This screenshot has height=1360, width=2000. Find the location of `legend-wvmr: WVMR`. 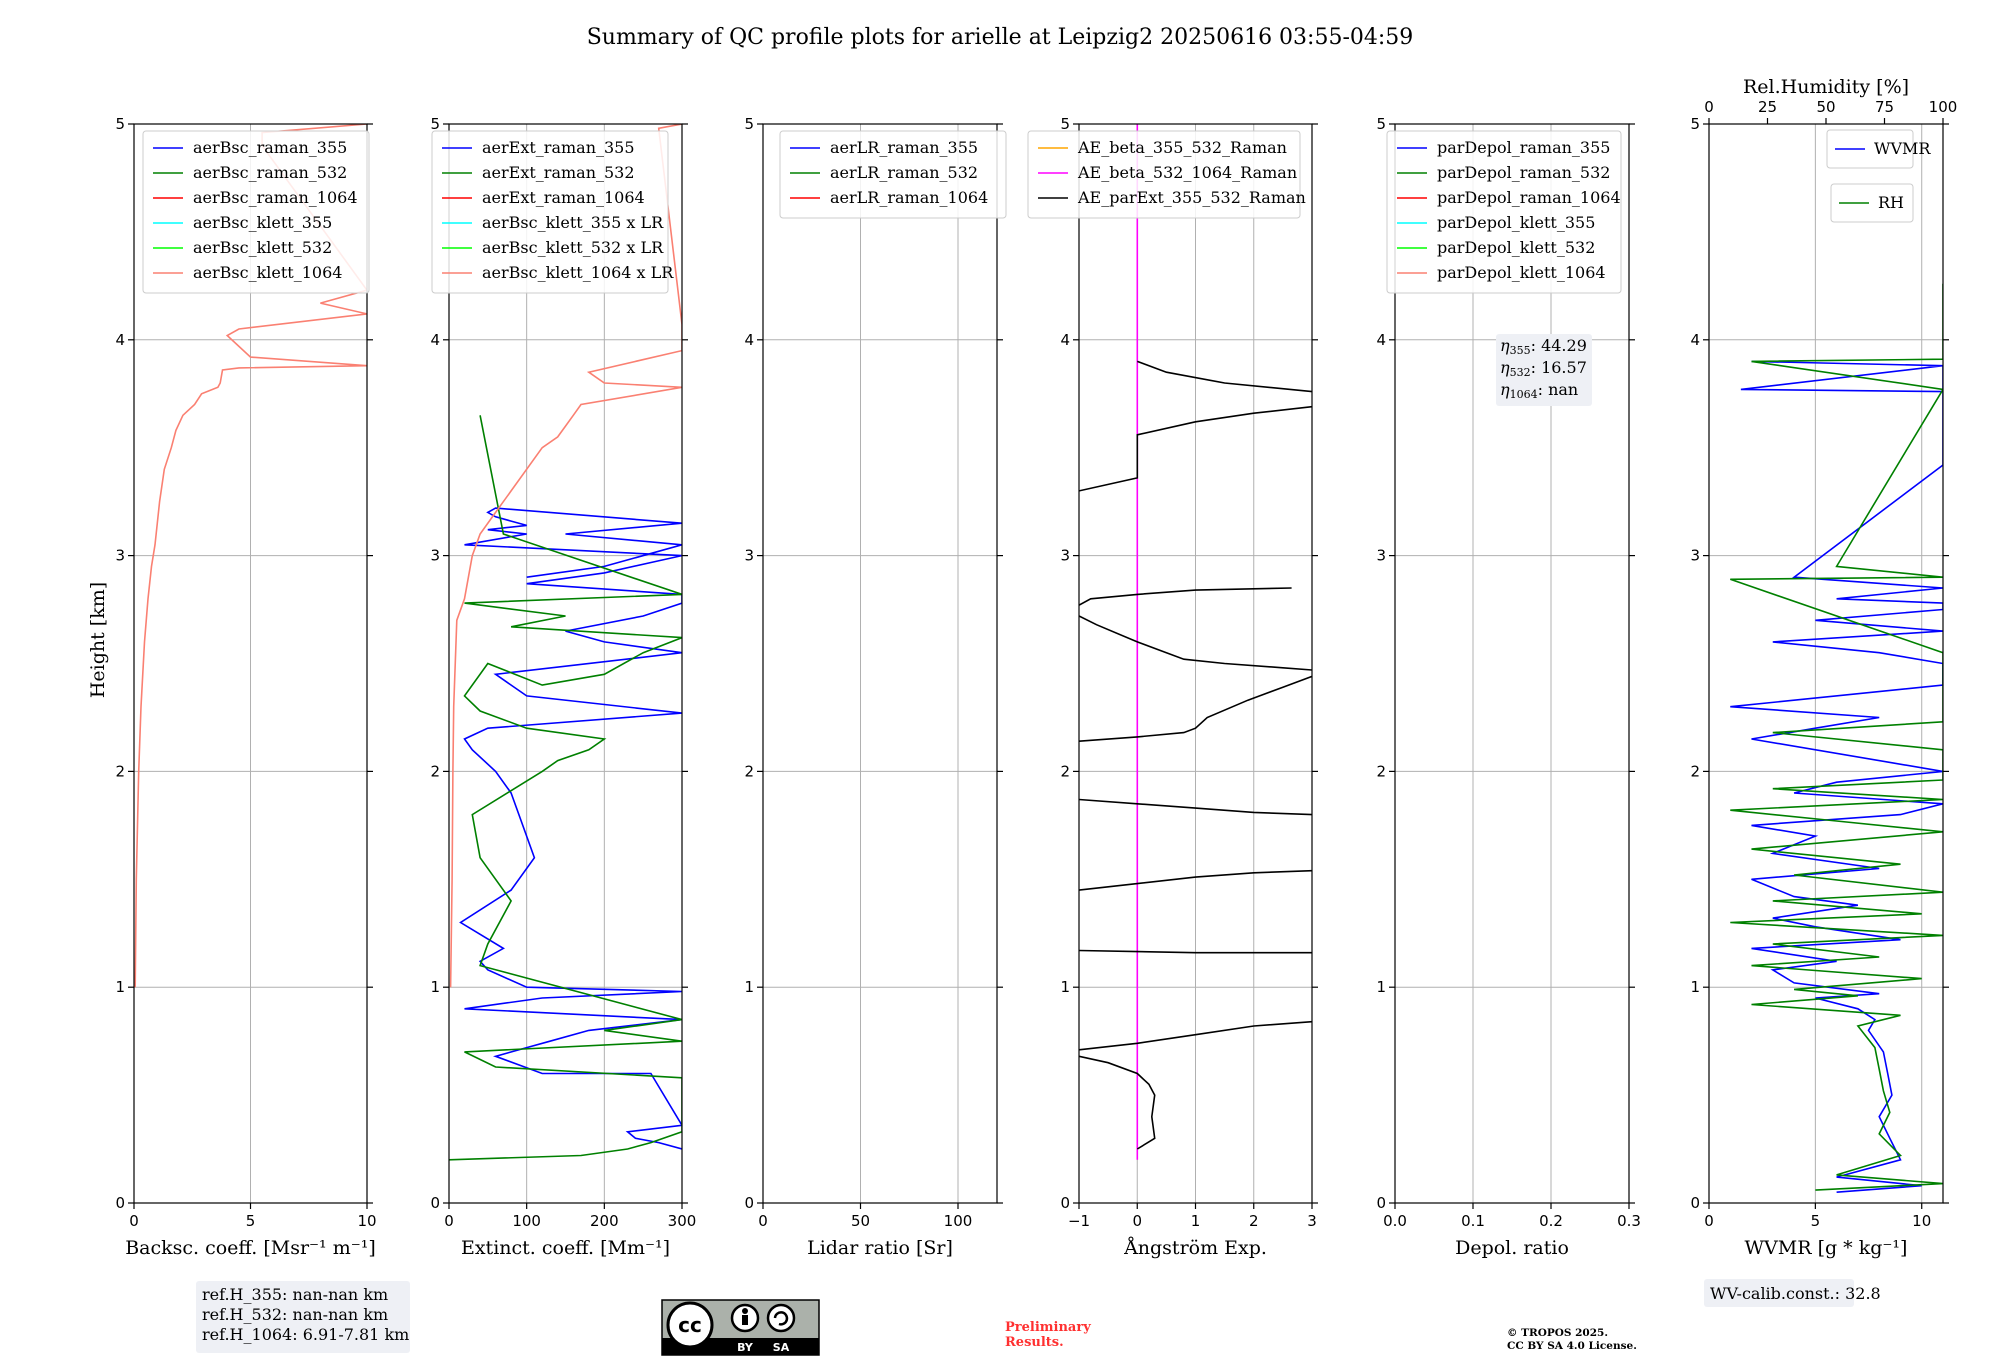

legend-wvmr: WVMR is located at coordinates (1878, 149).